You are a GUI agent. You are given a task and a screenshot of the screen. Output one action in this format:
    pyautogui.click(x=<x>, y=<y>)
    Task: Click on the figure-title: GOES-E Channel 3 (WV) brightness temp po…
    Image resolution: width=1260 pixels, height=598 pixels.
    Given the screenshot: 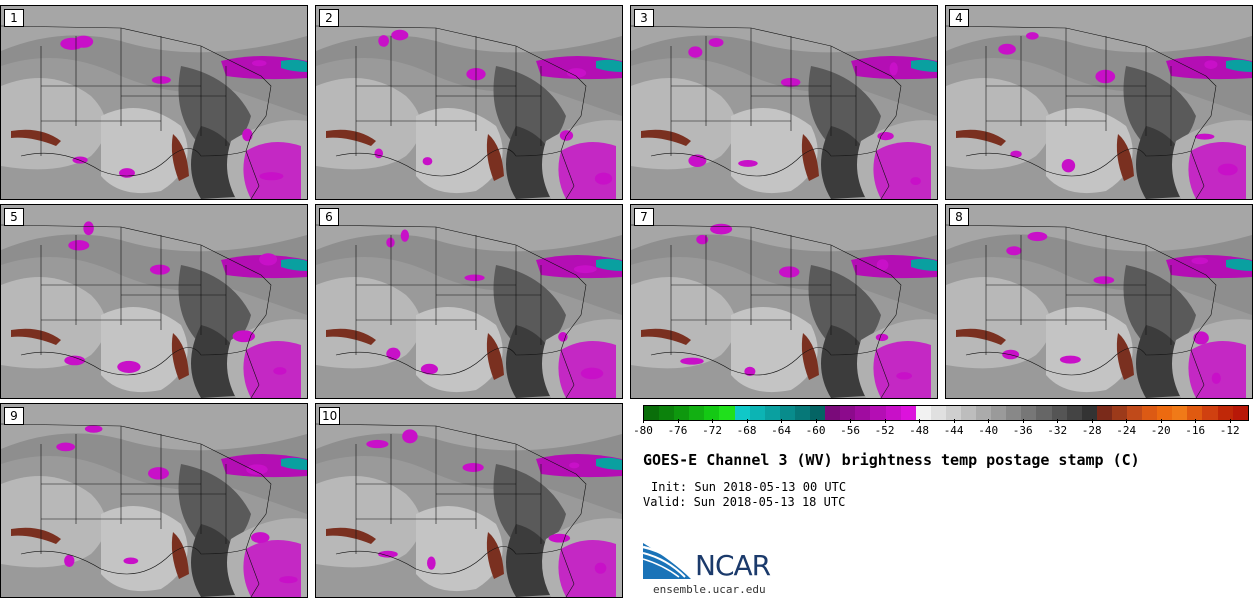 What is the action you would take?
    pyautogui.click(x=891, y=460)
    